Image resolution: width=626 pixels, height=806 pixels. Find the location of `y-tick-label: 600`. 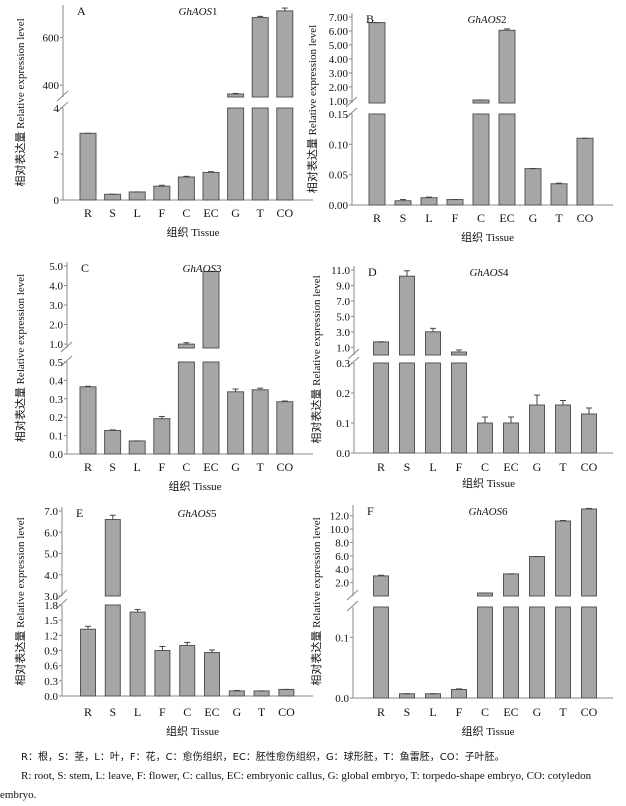

y-tick-label: 600 is located at coordinates (51, 39).